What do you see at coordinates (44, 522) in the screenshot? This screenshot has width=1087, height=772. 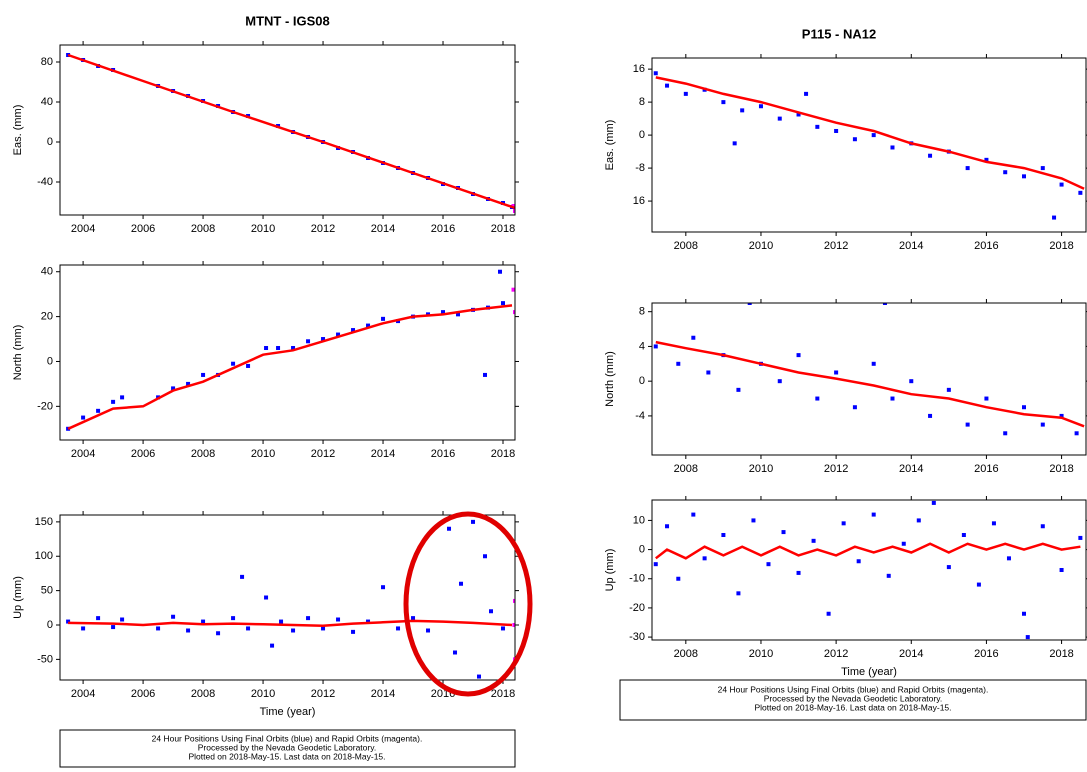 I see `y-tick-label: 150` at bounding box center [44, 522].